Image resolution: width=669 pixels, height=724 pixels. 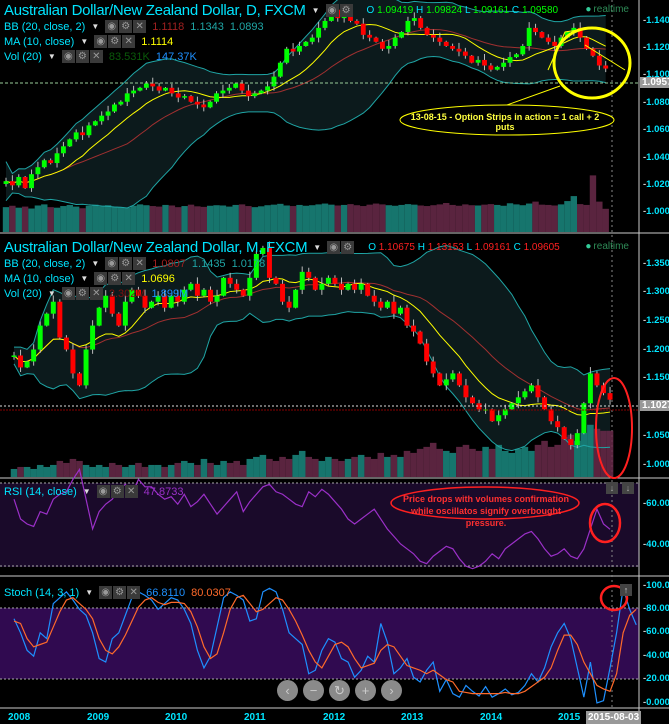 What do you see at coordinates (656, 263) in the screenshot?
I see `price-axis-label: 1.35000` at bounding box center [656, 263].